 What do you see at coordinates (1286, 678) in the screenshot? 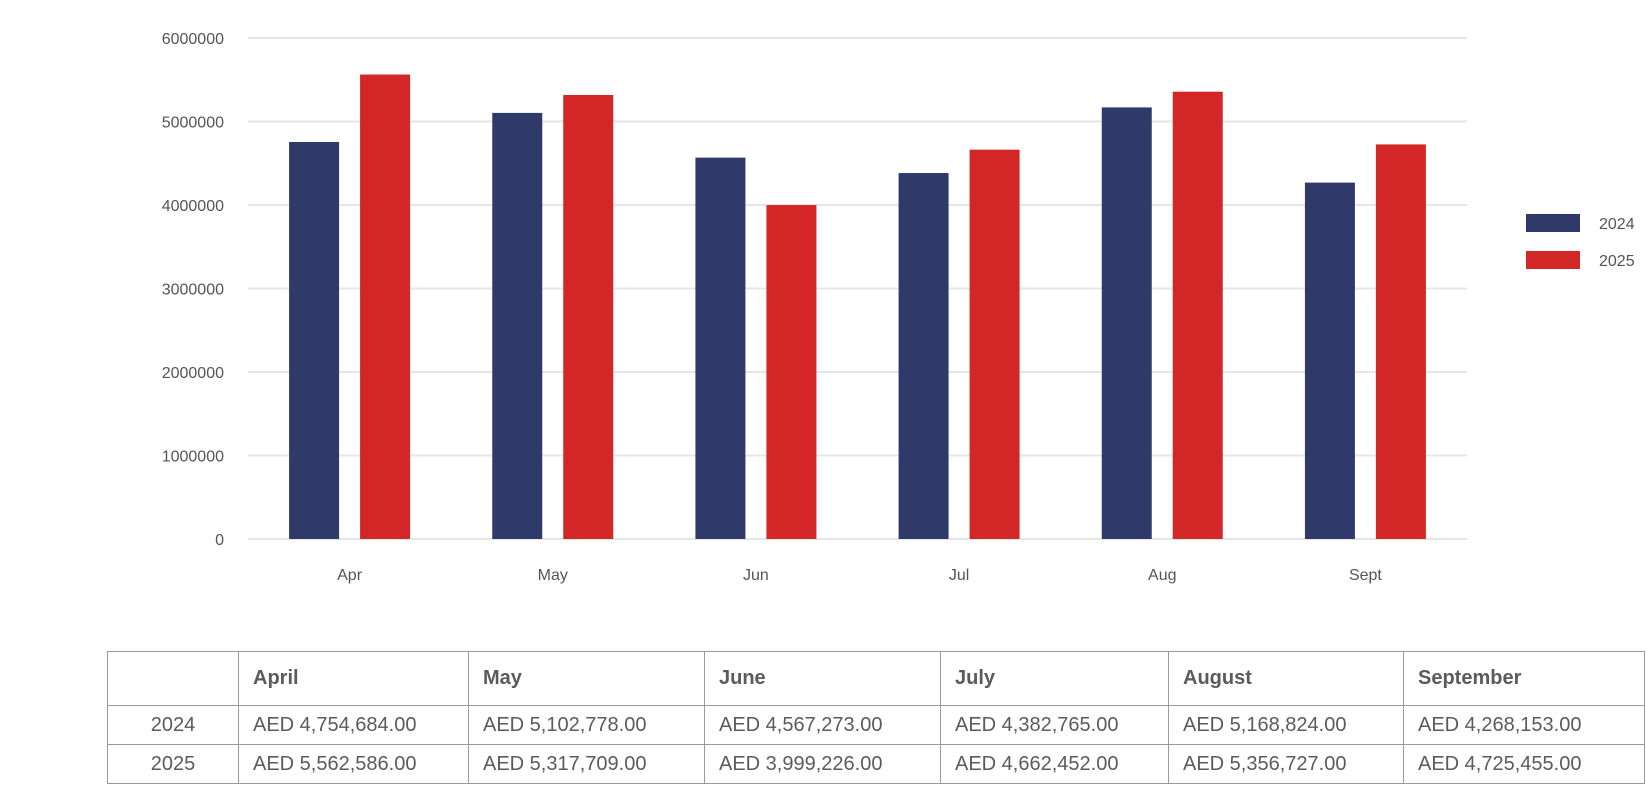
I see `table-header-august: August` at bounding box center [1286, 678].